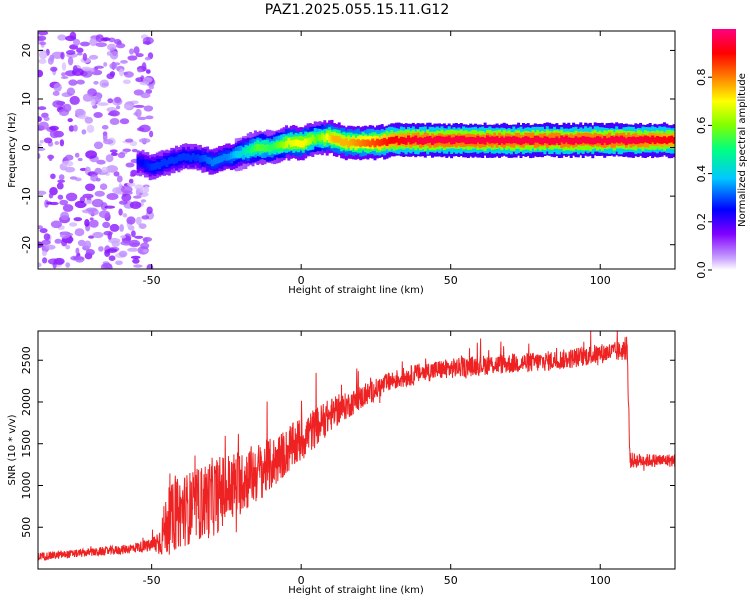 This screenshot has height=600, width=750. I want to click on colorbar-ticks: 0.0 0.2 0.4 0.6 0.8, so click(703, 173).